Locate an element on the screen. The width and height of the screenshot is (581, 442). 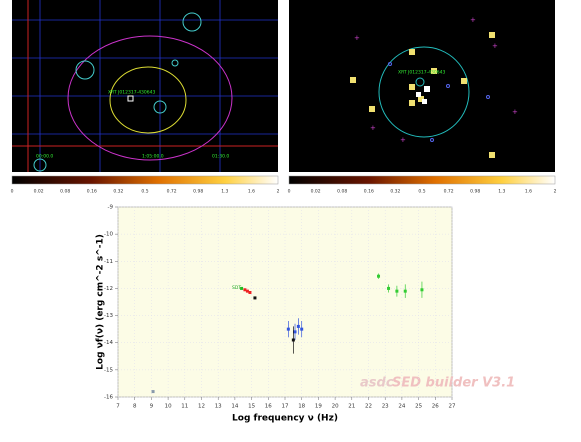
x-tick-label: 20 is located at coordinates (335, 407).